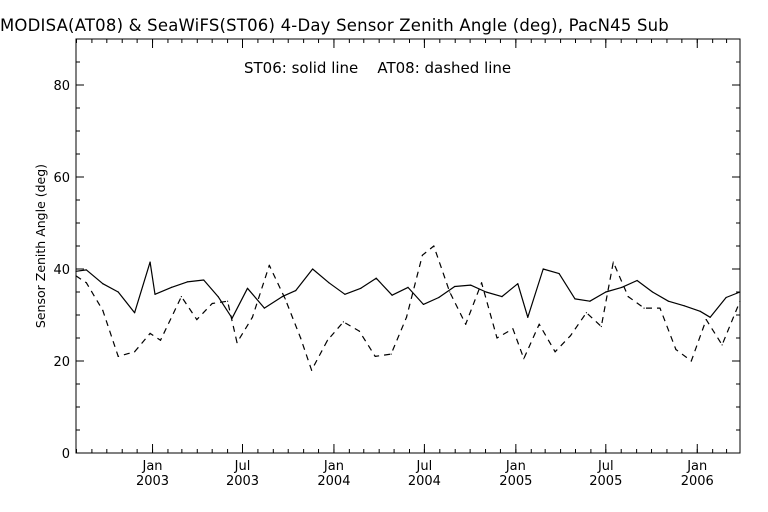 The height and width of the screenshot is (512, 768). I want to click on y-tick-label: 20, so click(61, 362).